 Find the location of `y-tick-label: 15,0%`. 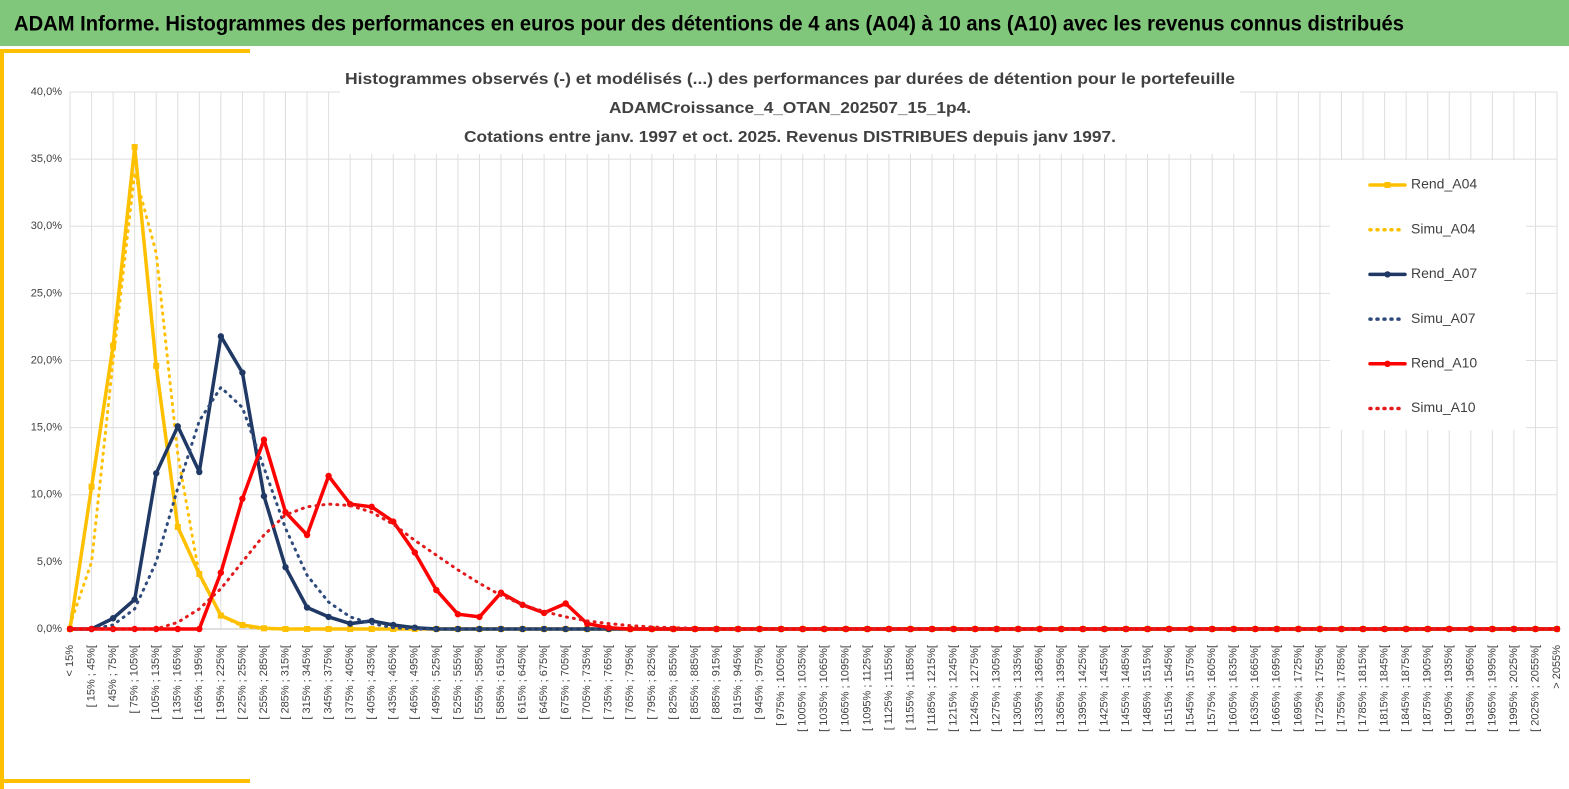

y-tick-label: 15,0% is located at coordinates (46, 428).